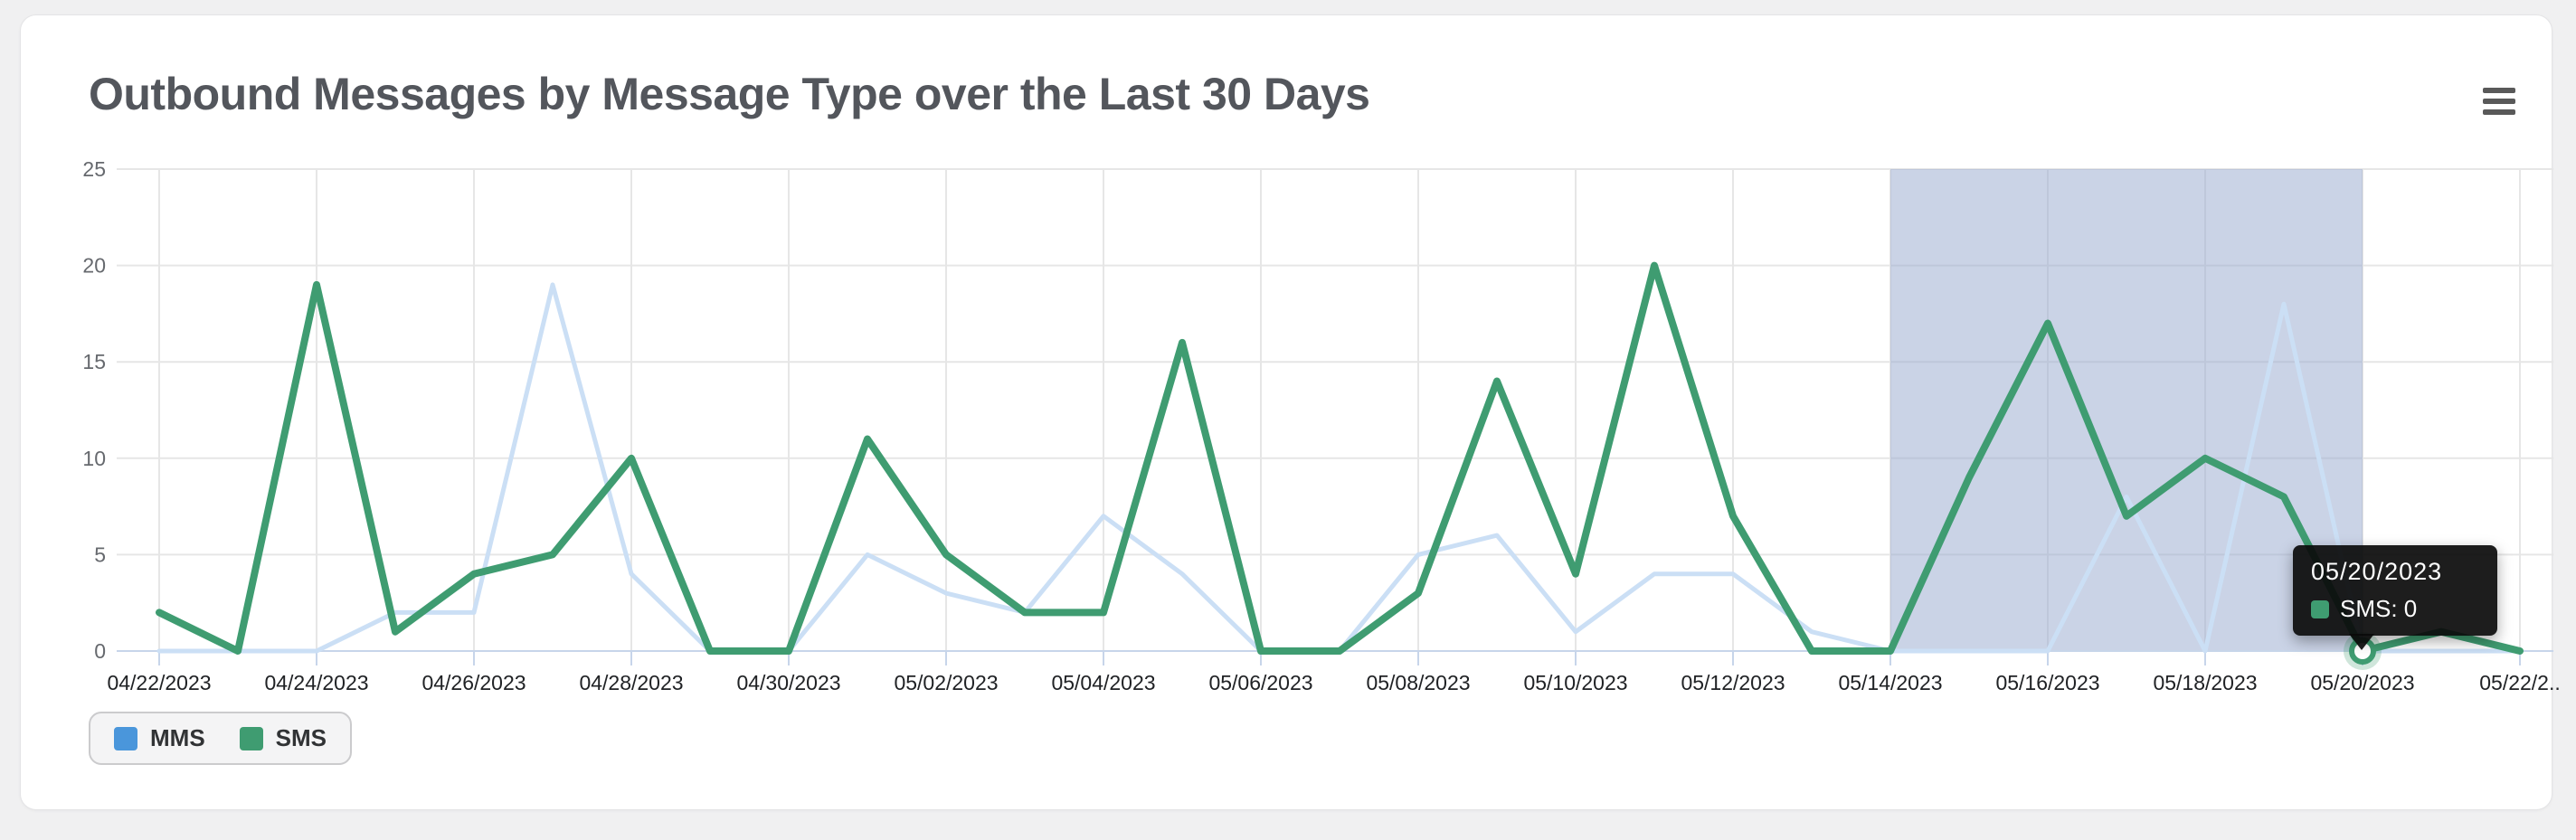 The height and width of the screenshot is (840, 2576). I want to click on sms-series-swatch-icon, so click(2320, 609).